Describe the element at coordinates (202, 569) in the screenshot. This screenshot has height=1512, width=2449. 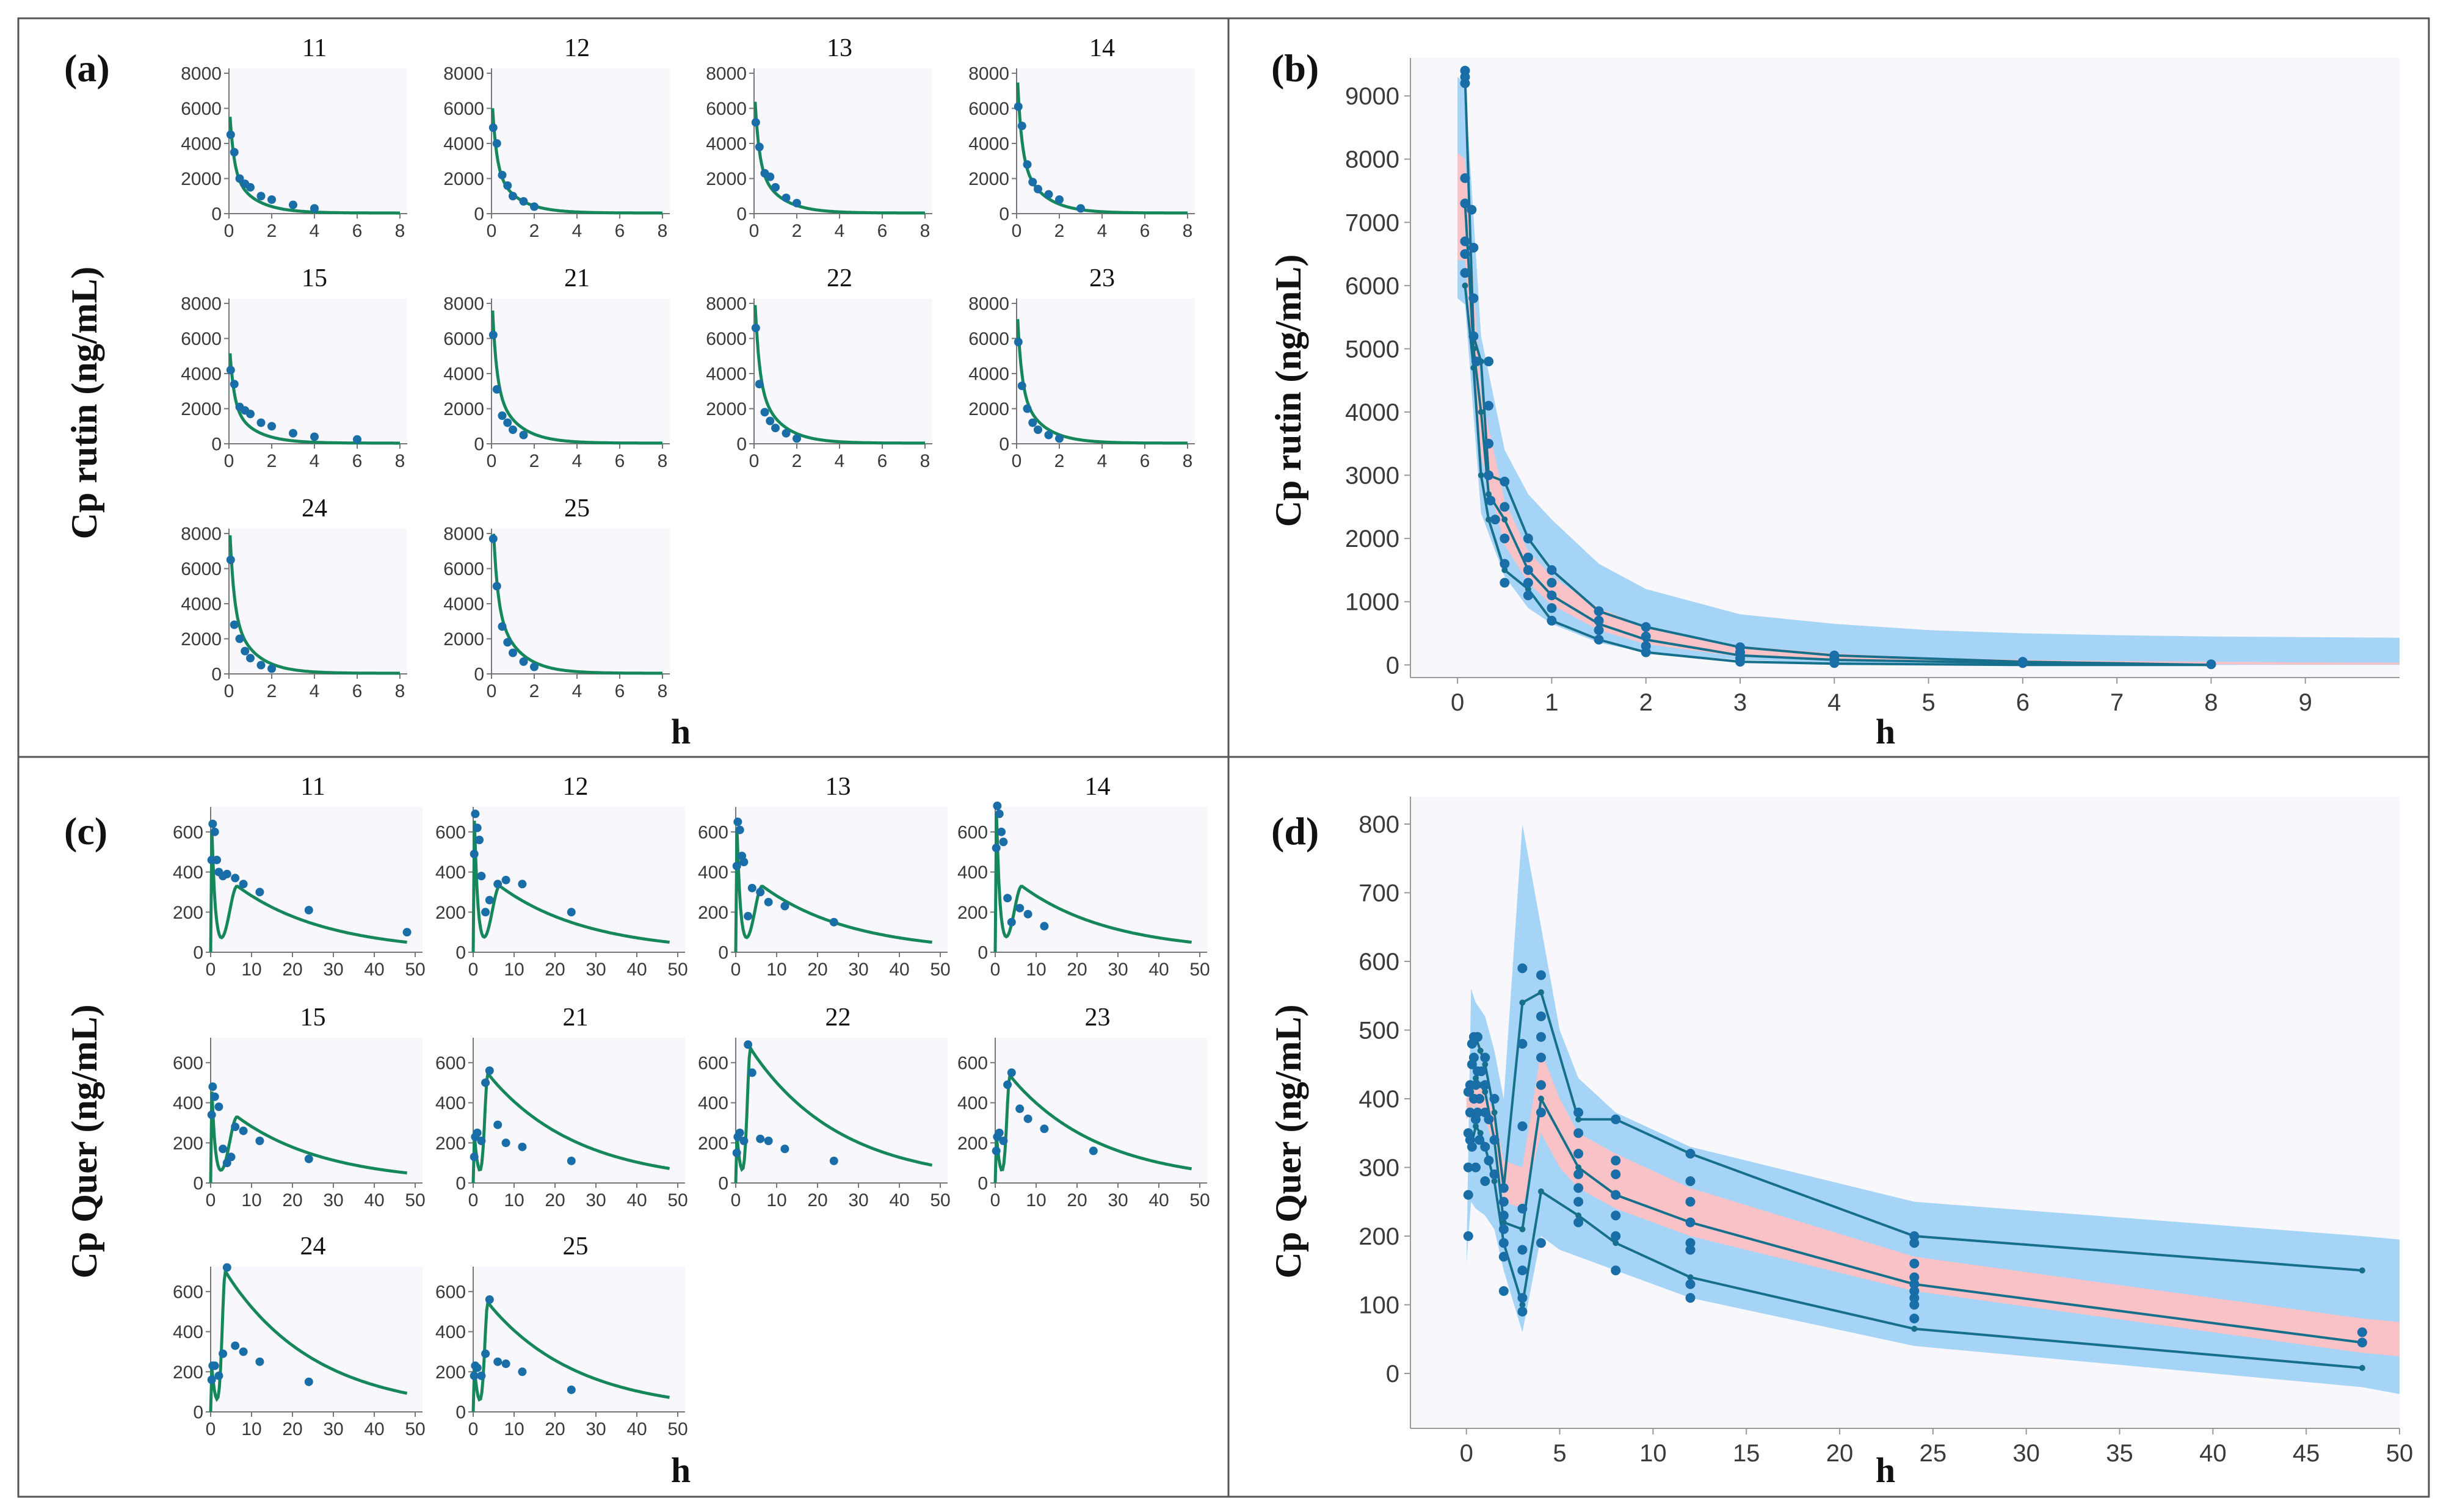
I see `y-tick-label: 6000` at that location.